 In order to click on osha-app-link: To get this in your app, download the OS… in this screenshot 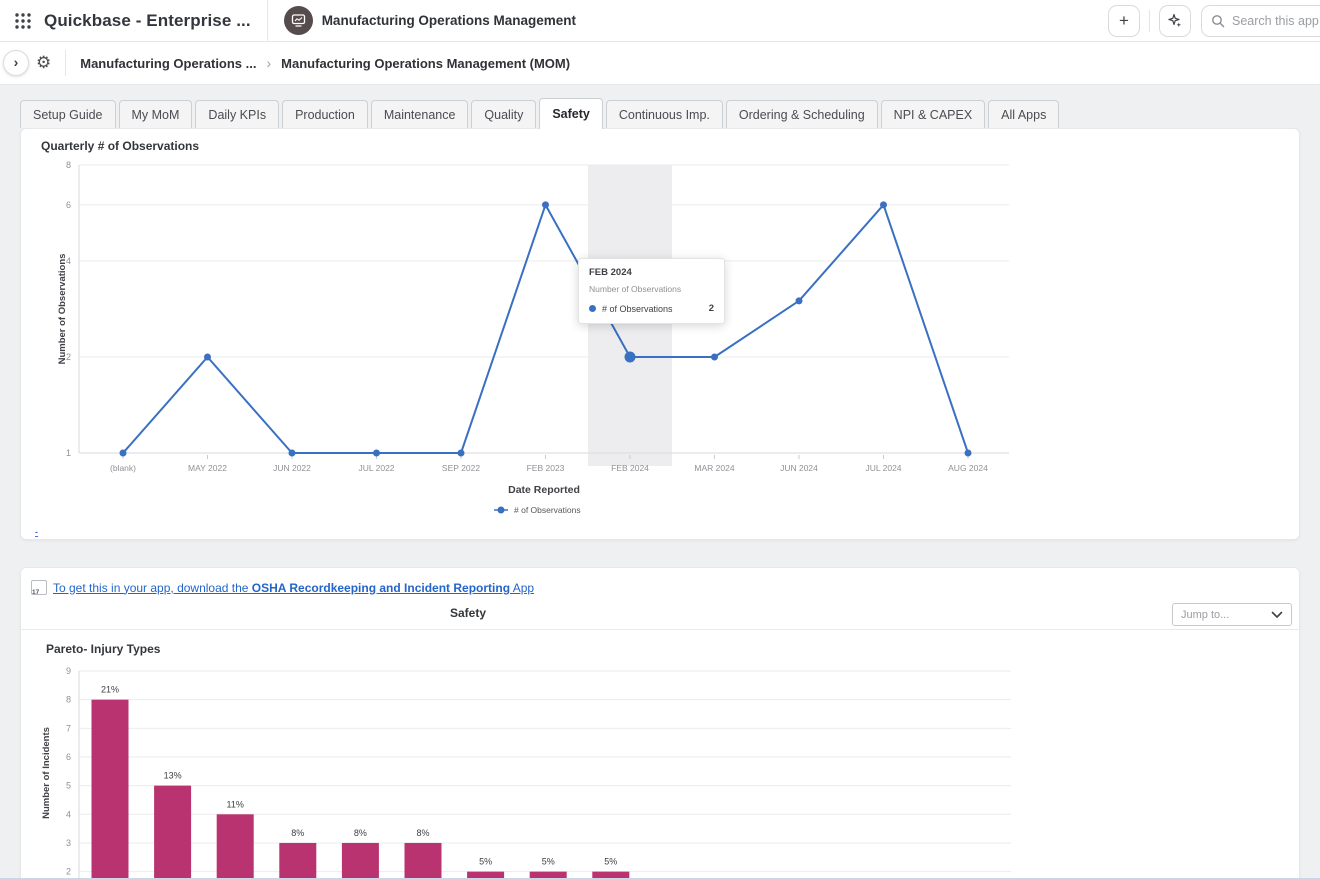, I will do `click(293, 588)`.